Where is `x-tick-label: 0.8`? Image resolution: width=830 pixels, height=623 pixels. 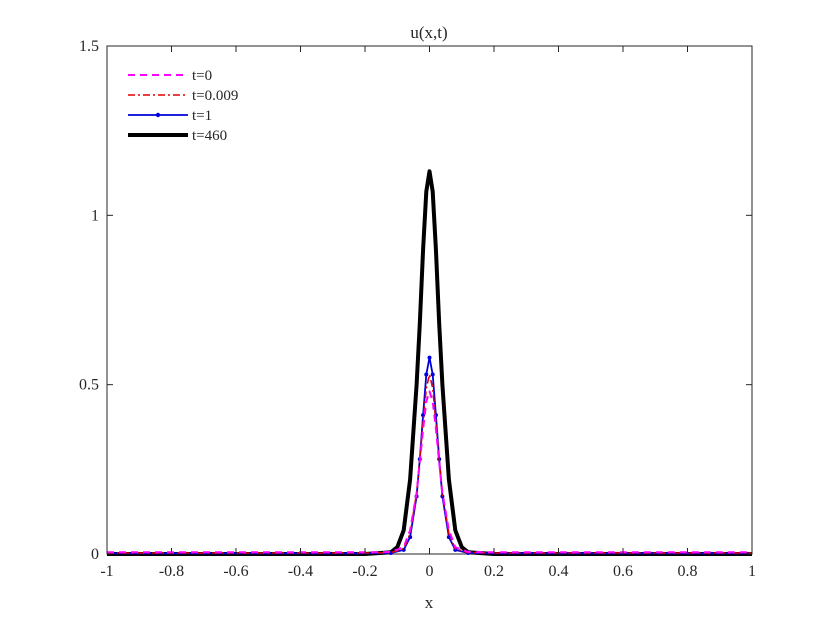 x-tick-label: 0.8 is located at coordinates (688, 571).